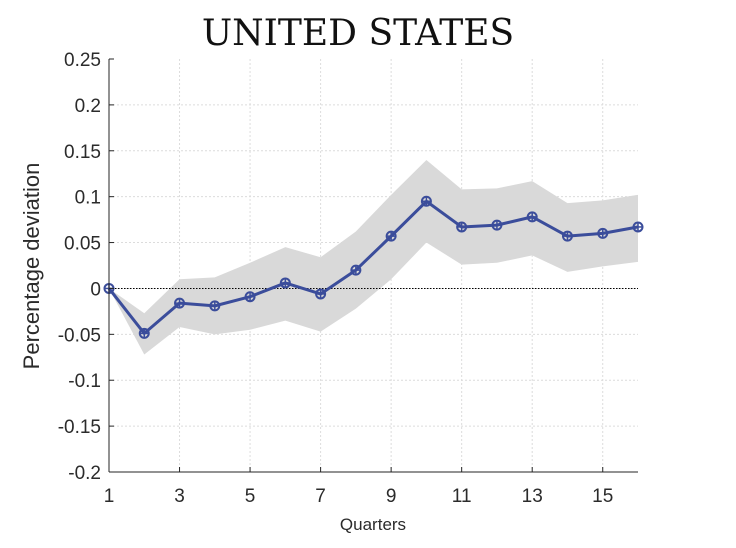 The height and width of the screenshot is (548, 736). I want to click on y-tick-label: 0.25, so click(82, 60).